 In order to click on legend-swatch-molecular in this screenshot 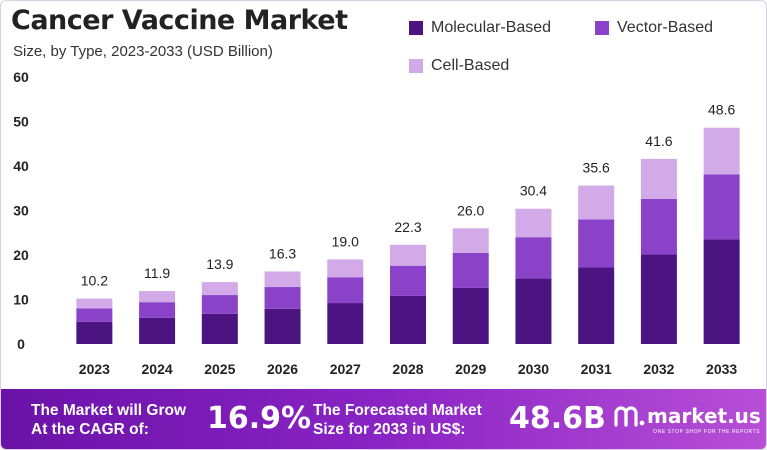, I will do `click(416, 28)`.